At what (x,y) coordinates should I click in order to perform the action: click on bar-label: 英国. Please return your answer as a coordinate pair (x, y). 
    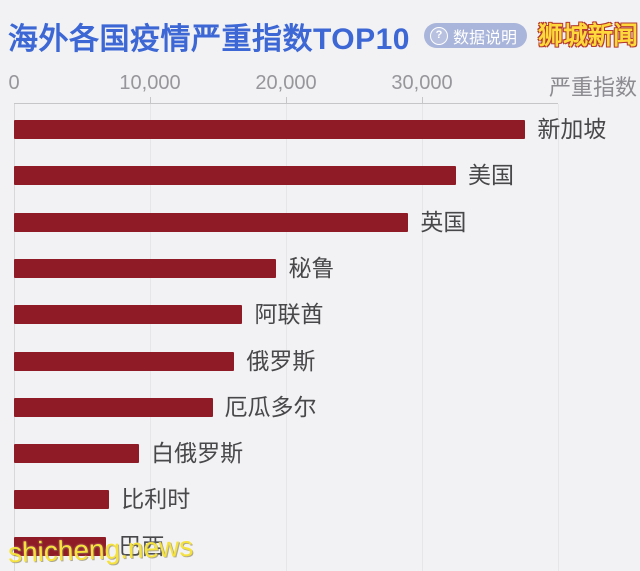
    Looking at the image, I should click on (443, 221).